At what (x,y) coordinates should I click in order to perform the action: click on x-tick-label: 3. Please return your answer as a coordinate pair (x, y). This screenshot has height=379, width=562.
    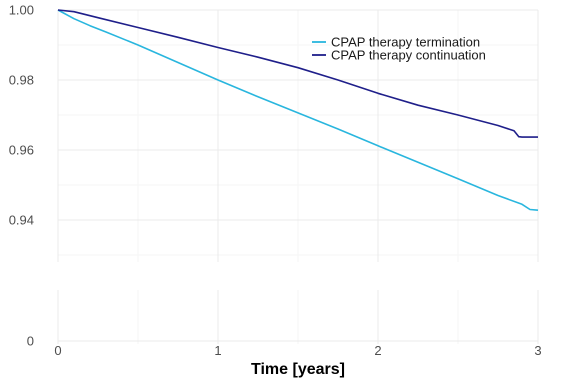
    Looking at the image, I should click on (537, 350).